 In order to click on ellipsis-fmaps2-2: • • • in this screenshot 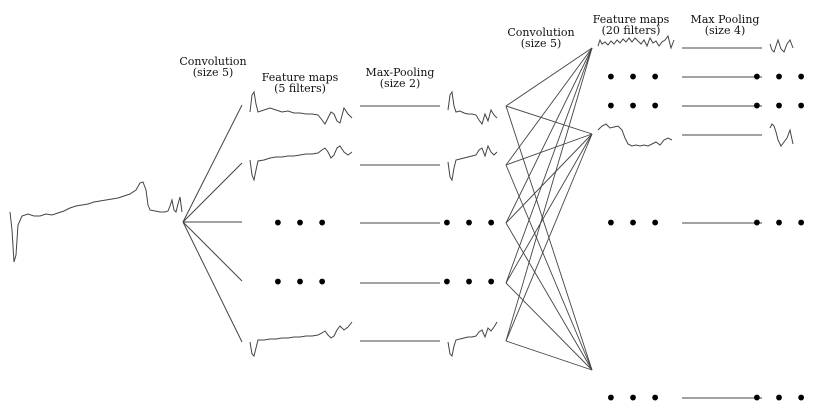, I will do `click(634, 77)`.